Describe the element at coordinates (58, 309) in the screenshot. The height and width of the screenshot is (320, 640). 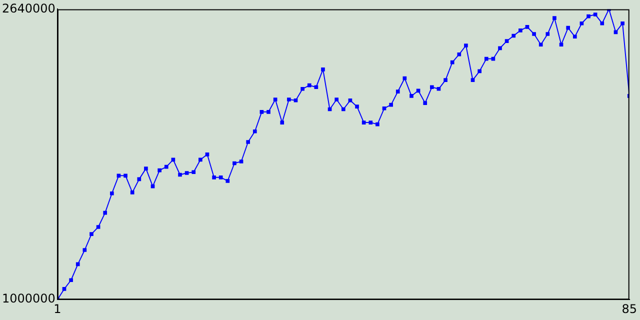
I see `x-tick-label: 1` at that location.